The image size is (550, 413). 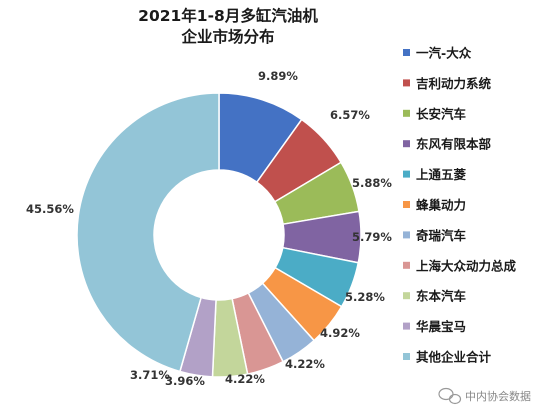 What do you see at coordinates (245, 379) in the screenshot?
I see `data-label-8: 4.22%` at bounding box center [245, 379].